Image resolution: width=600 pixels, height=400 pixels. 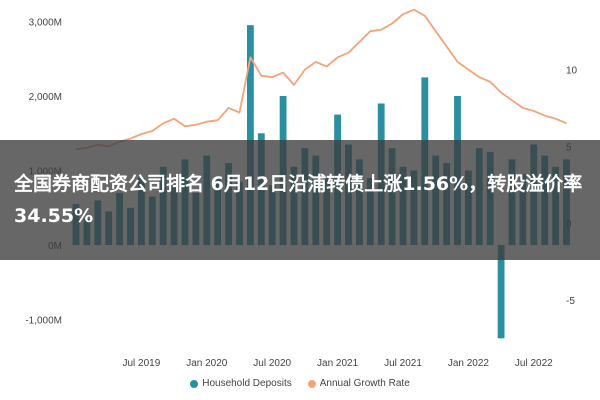 What do you see at coordinates (364, 383) in the screenshot?
I see `legend-label-growth: Annual Growth Rate` at bounding box center [364, 383].